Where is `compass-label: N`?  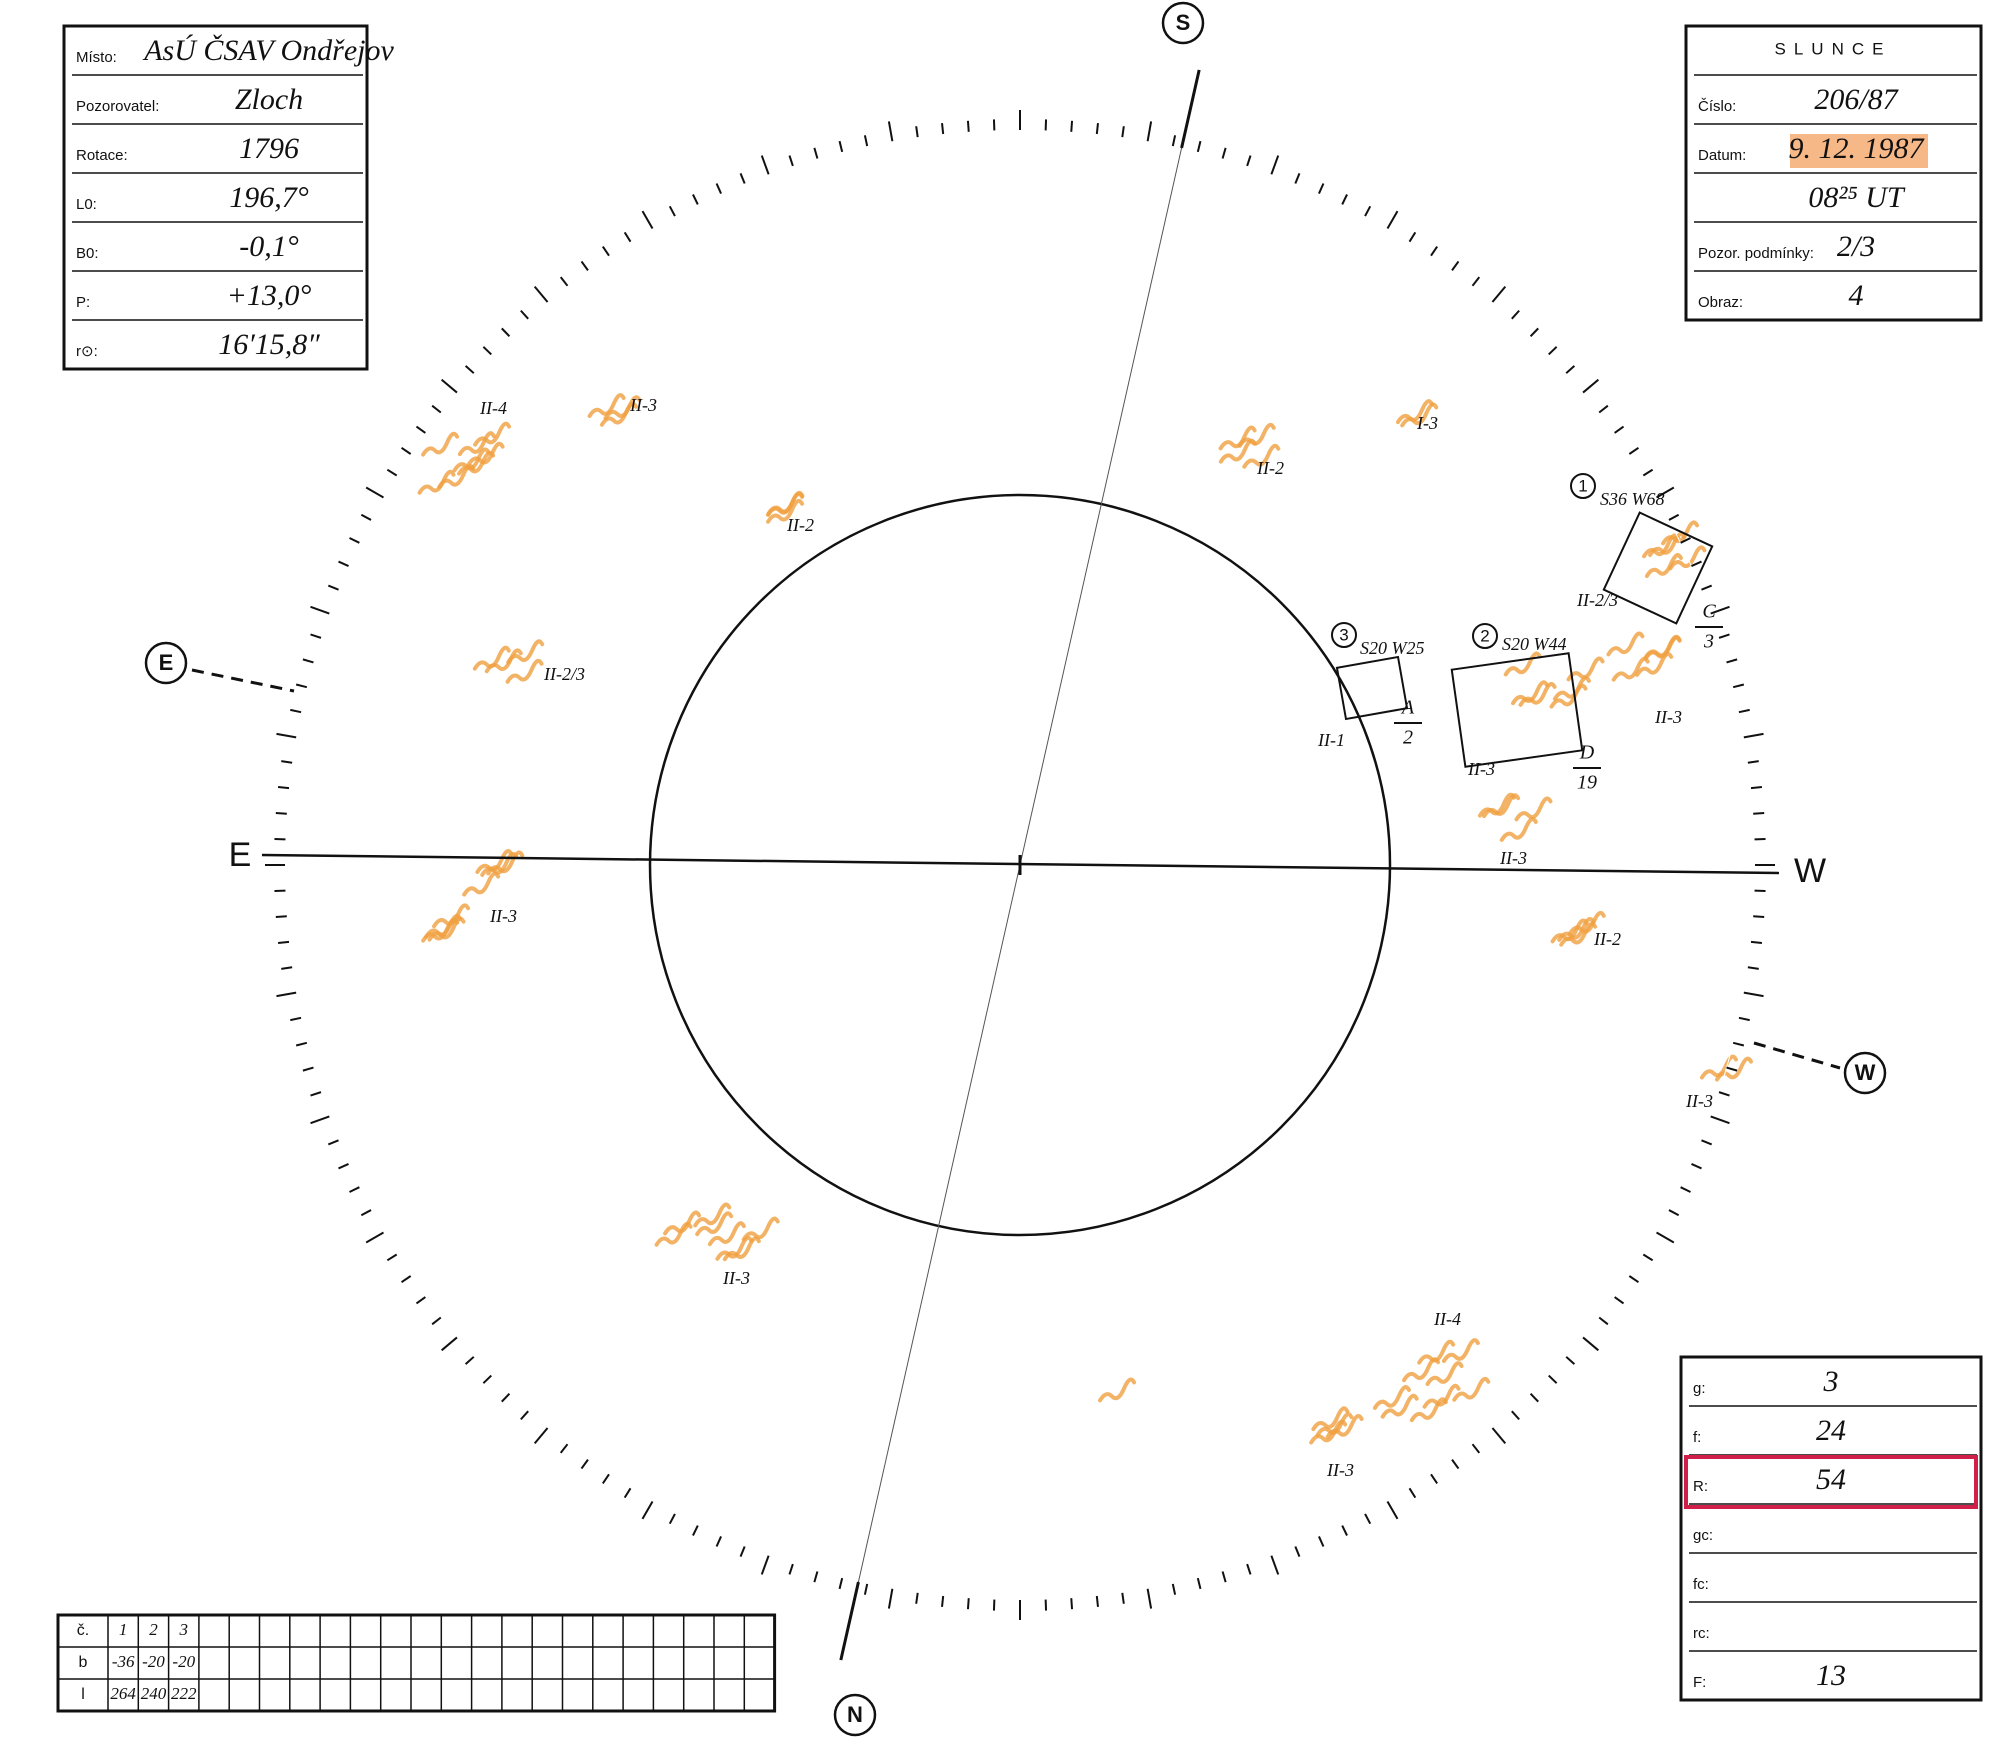 compass-label: N is located at coordinates (855, 1714).